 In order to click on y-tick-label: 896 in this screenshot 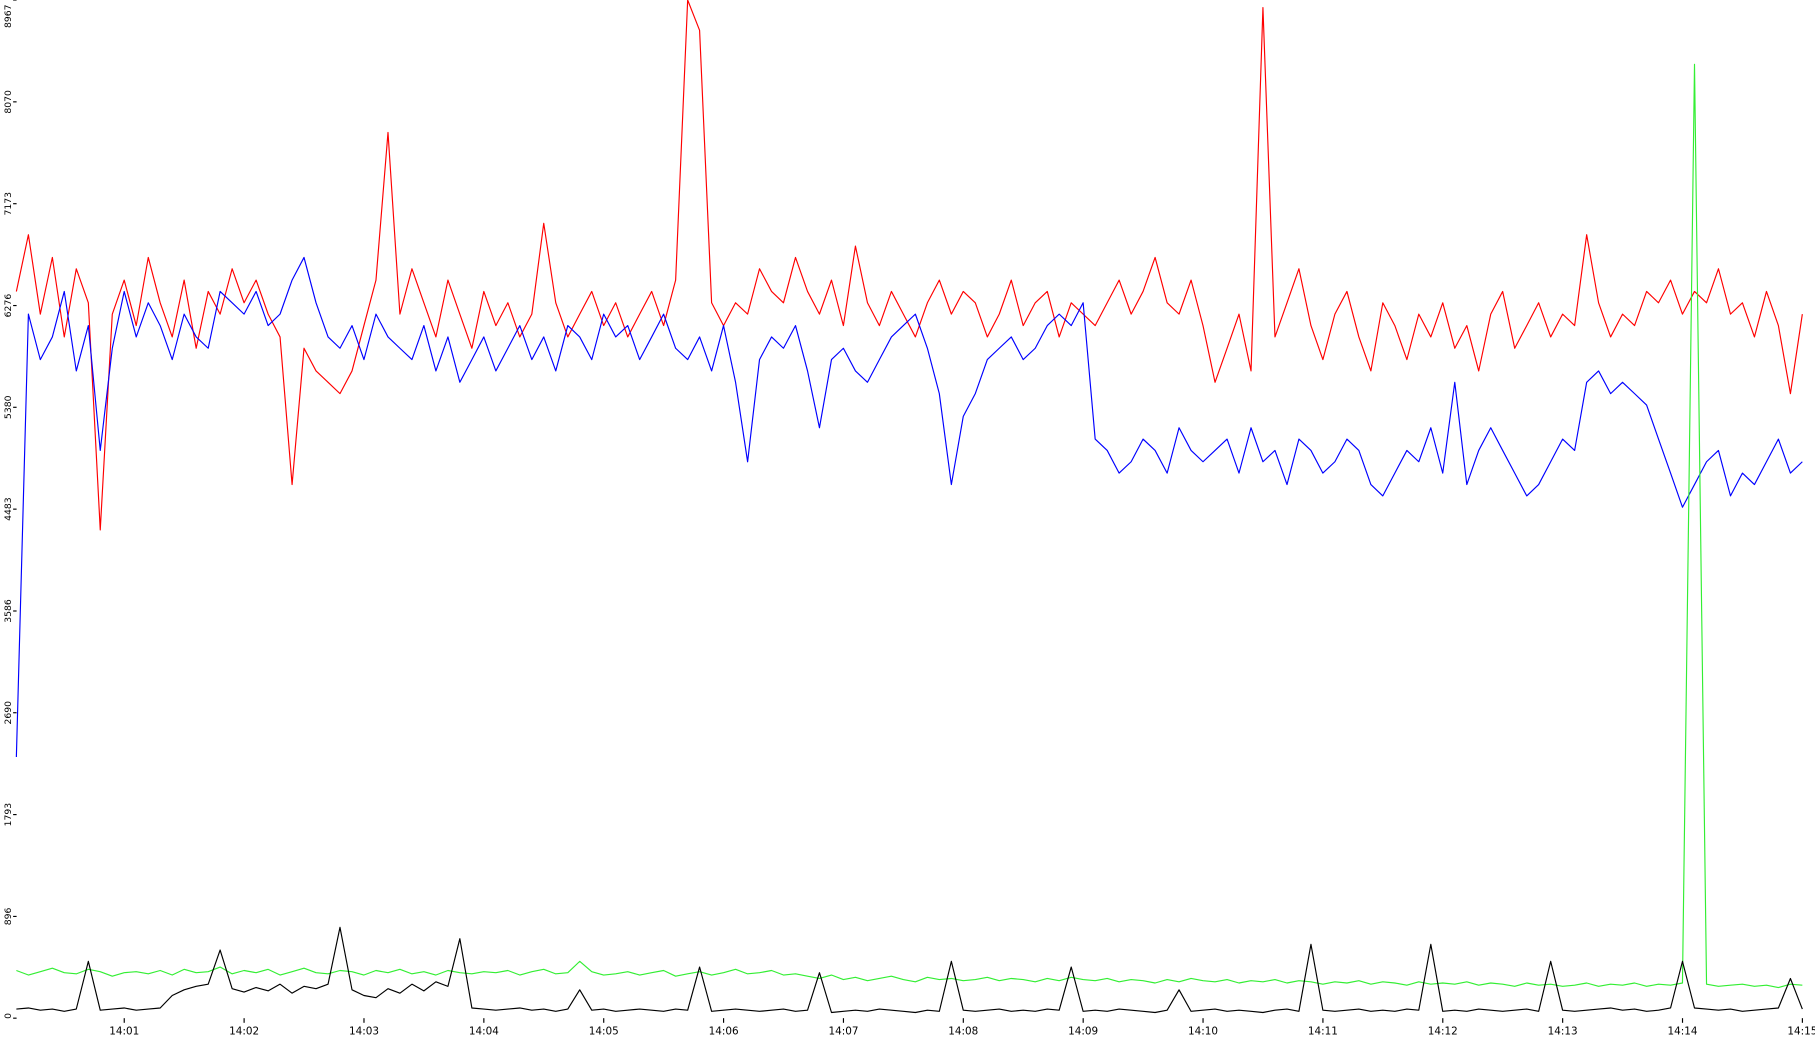, I will do `click(8, 916)`.